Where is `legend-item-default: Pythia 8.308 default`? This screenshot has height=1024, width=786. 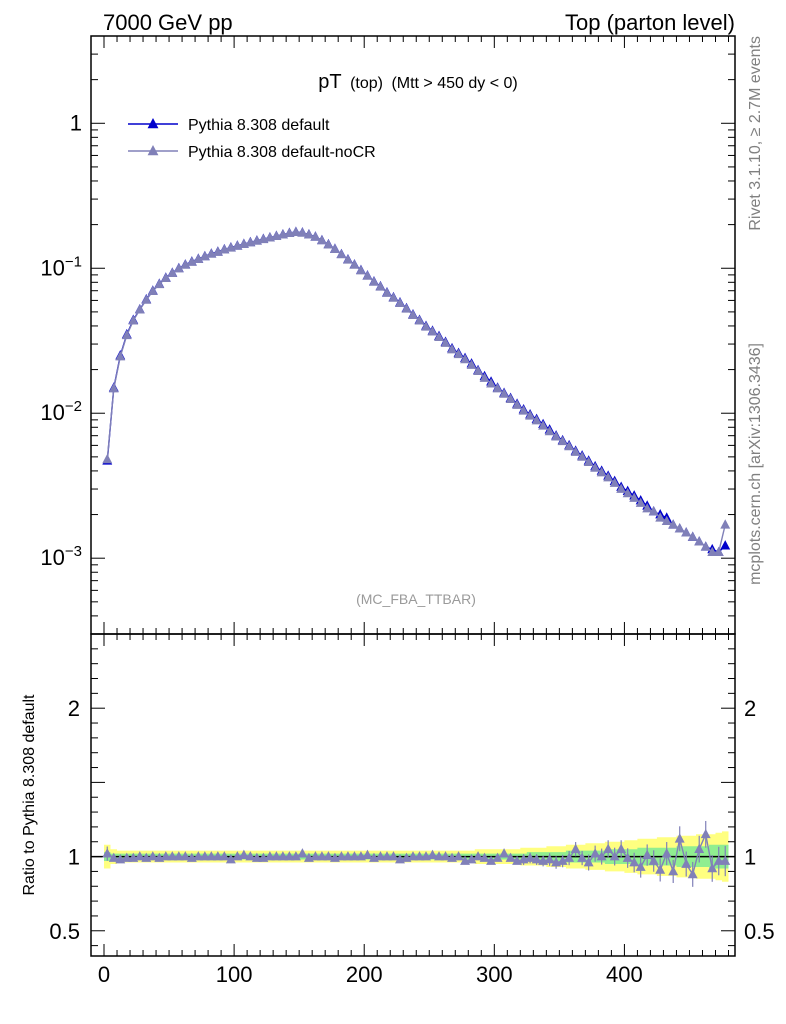
legend-item-default: Pythia 8.308 default is located at coordinates (229, 125).